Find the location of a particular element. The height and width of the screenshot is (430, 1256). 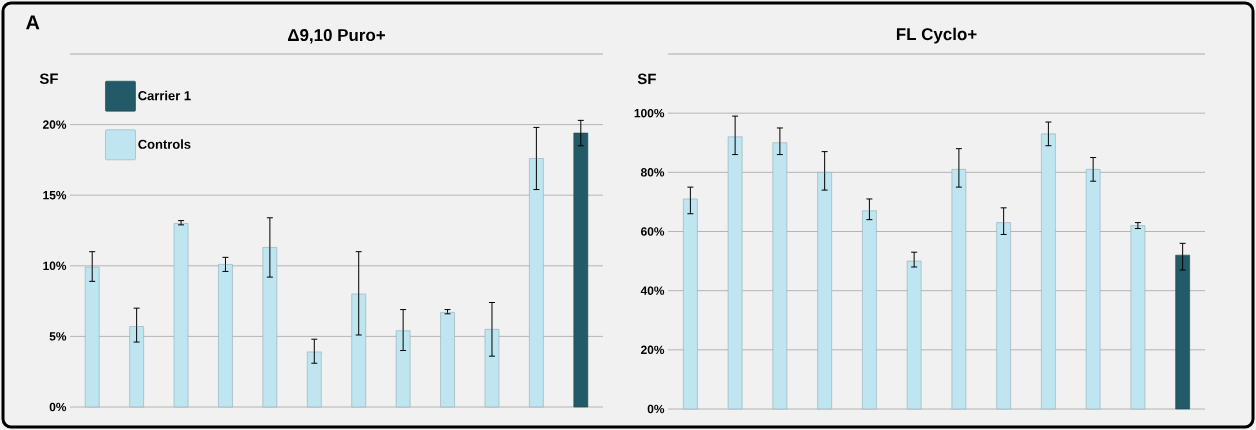

chart-title: FL Cyclo+ is located at coordinates (936, 35).